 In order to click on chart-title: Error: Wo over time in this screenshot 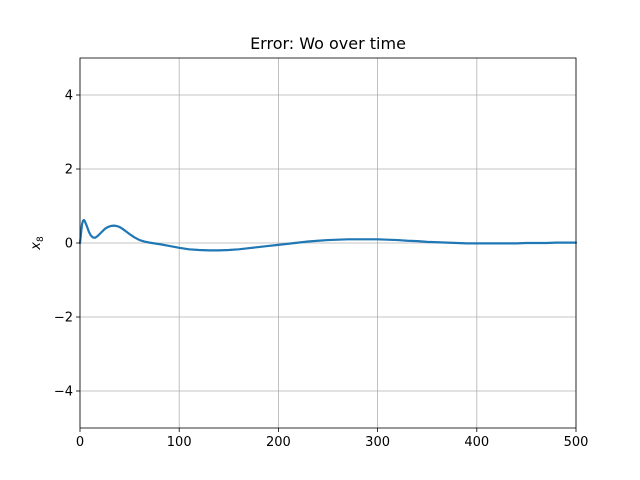, I will do `click(328, 43)`.